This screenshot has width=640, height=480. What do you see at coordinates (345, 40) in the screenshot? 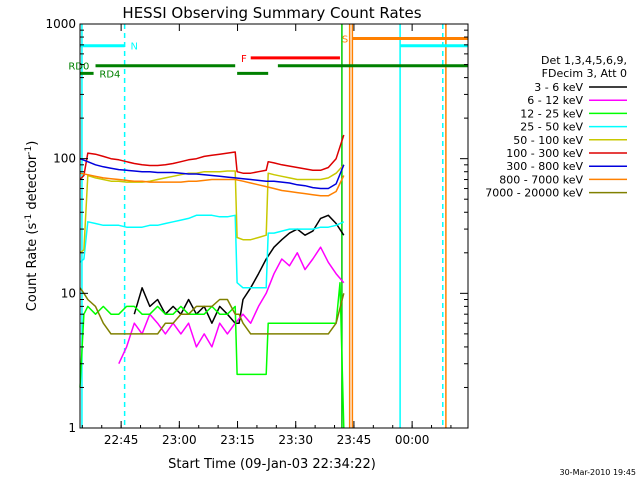
I see `flag-label-s: S` at bounding box center [345, 40].